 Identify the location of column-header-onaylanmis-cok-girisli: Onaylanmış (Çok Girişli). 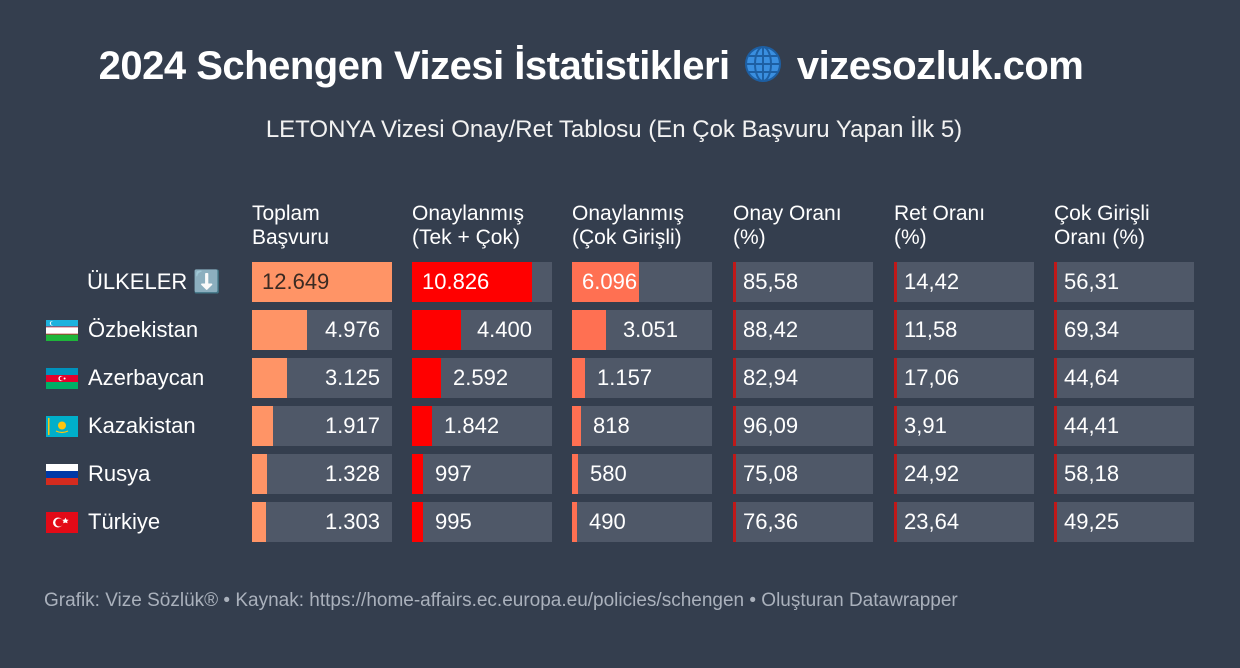
(628, 226).